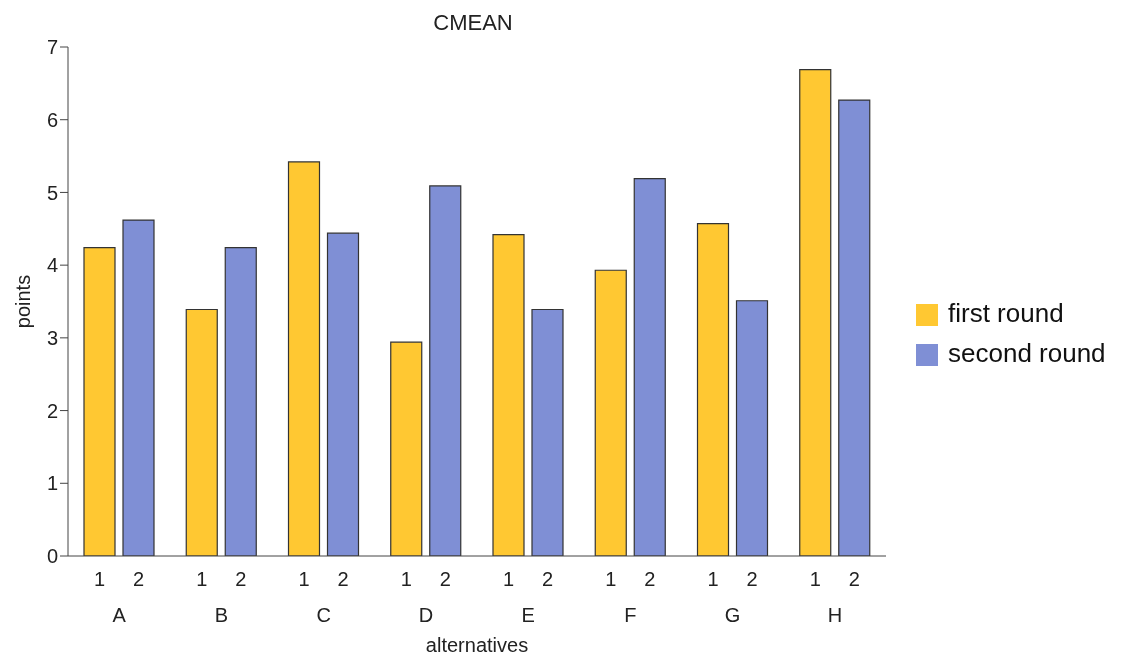 This screenshot has height=660, width=1136. I want to click on y-tick-label: 1, so click(52, 483).